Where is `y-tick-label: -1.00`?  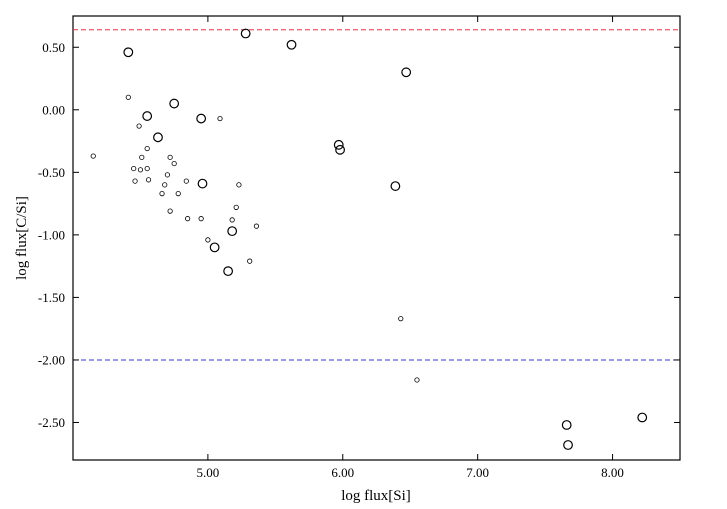
y-tick-label: -1.00 is located at coordinates (51, 234).